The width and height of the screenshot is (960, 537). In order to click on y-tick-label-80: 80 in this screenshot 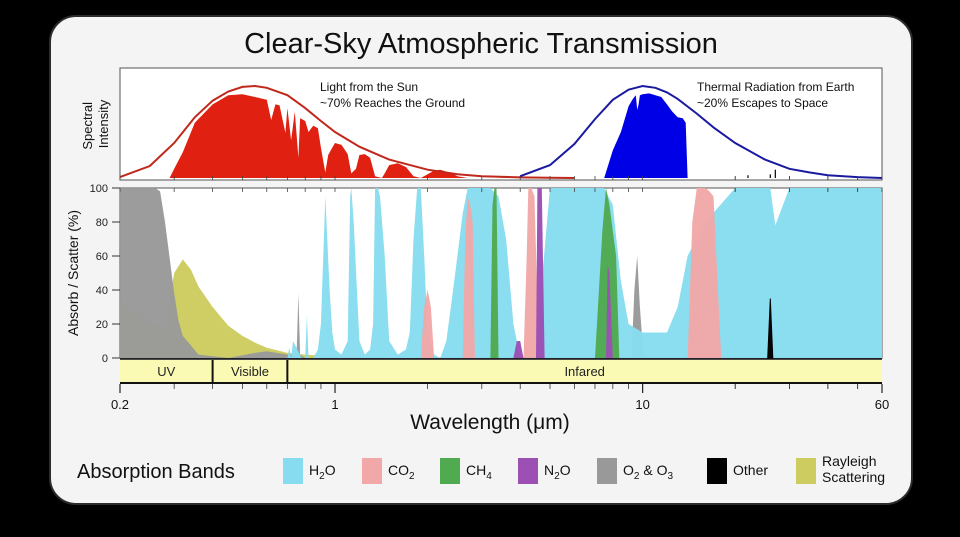, I will do `click(102, 223)`.